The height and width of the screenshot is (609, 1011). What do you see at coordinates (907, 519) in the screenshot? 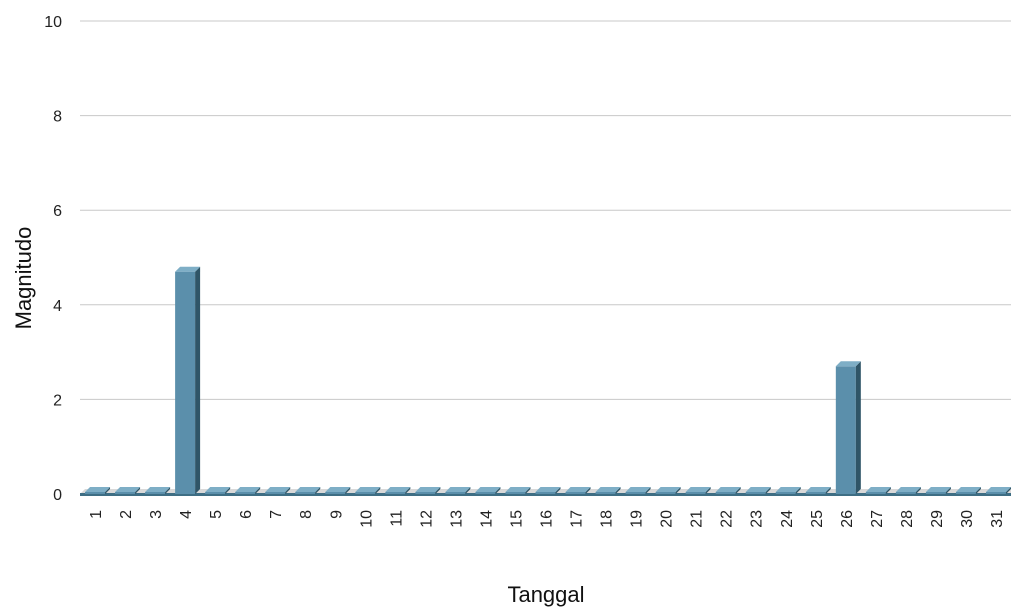
I see `x-tick-label: 28` at bounding box center [907, 519].